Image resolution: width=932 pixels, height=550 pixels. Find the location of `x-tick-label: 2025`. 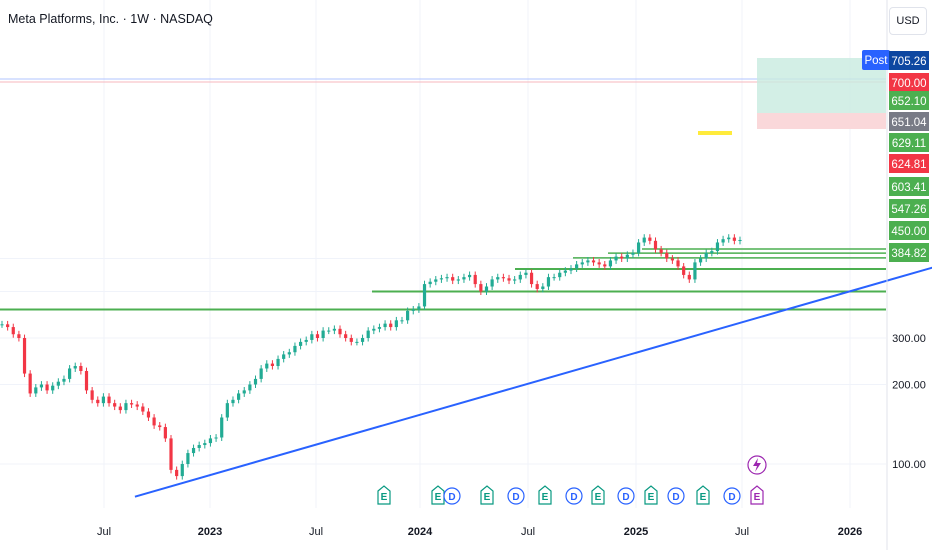

x-tick-label: 2025 is located at coordinates (636, 532).